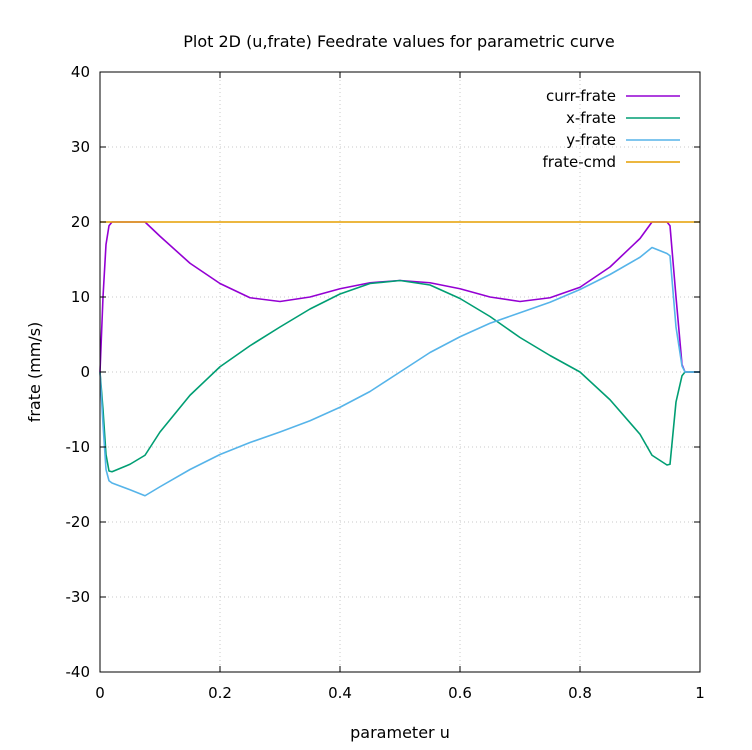 Image resolution: width=752 pixels, height=750 pixels. Describe the element at coordinates (78, 672) in the screenshot. I see `y-tick-label: -40` at that location.